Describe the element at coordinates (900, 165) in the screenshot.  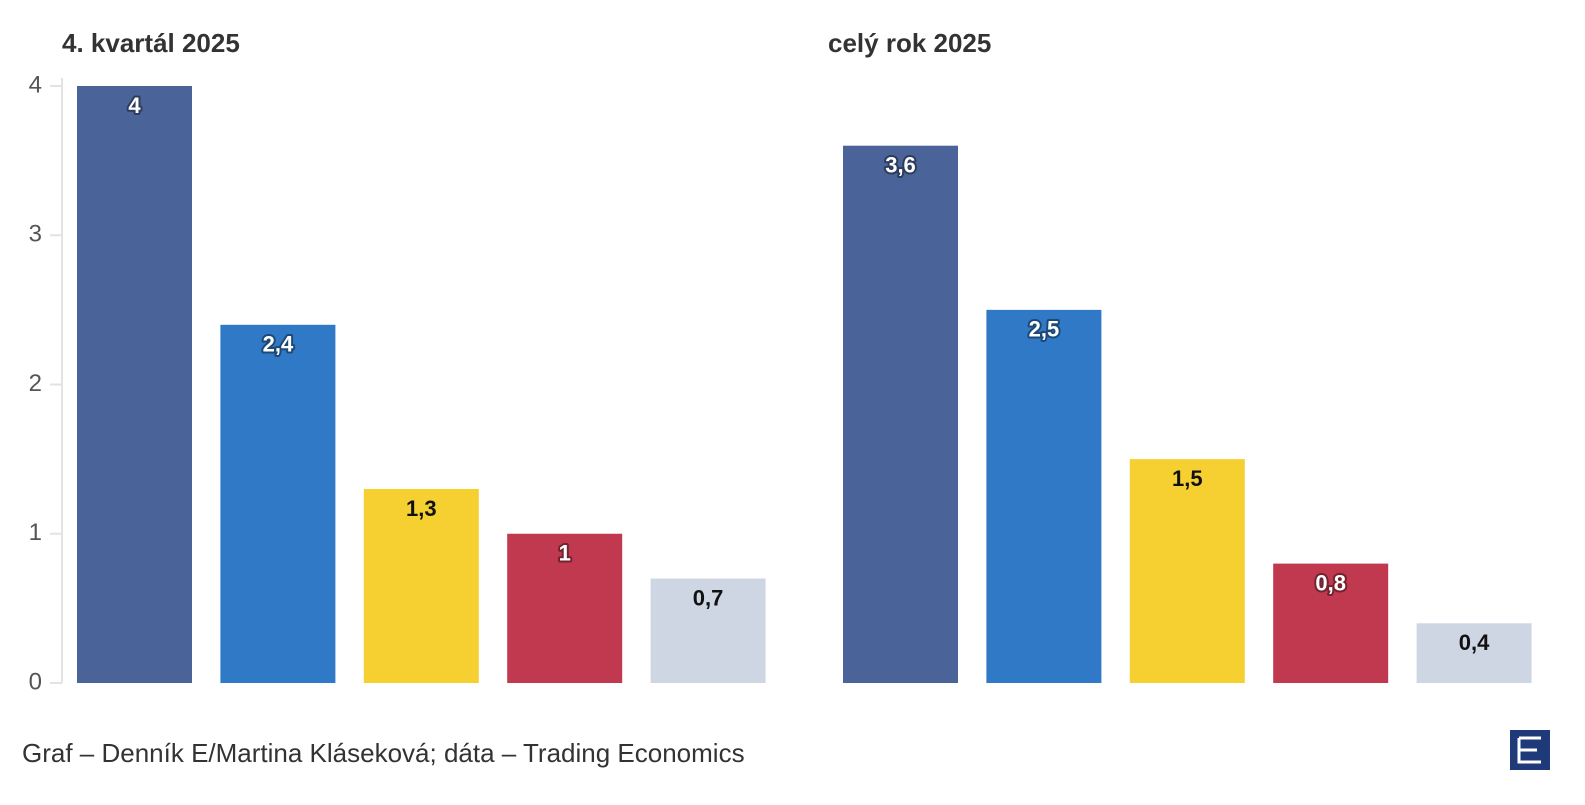
I see `value-label: 3,6` at that location.